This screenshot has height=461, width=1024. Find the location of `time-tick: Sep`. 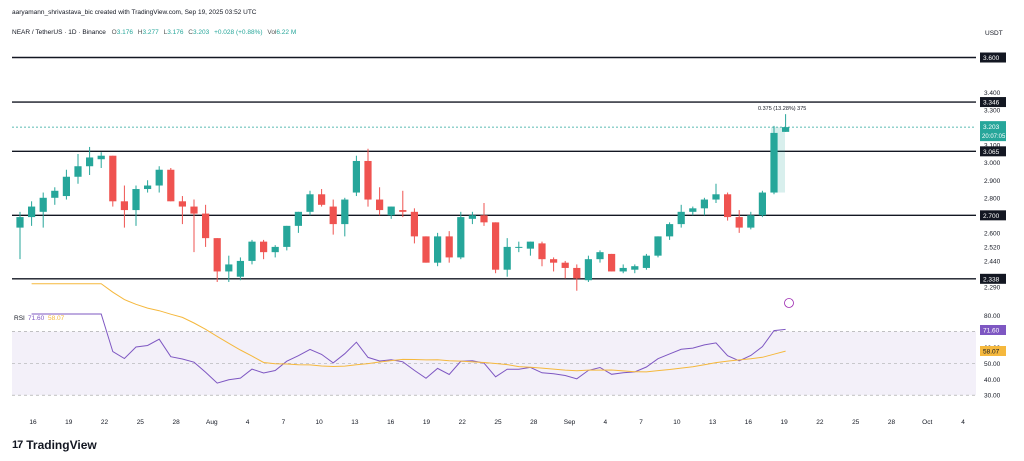

time-tick: Sep is located at coordinates (570, 422).